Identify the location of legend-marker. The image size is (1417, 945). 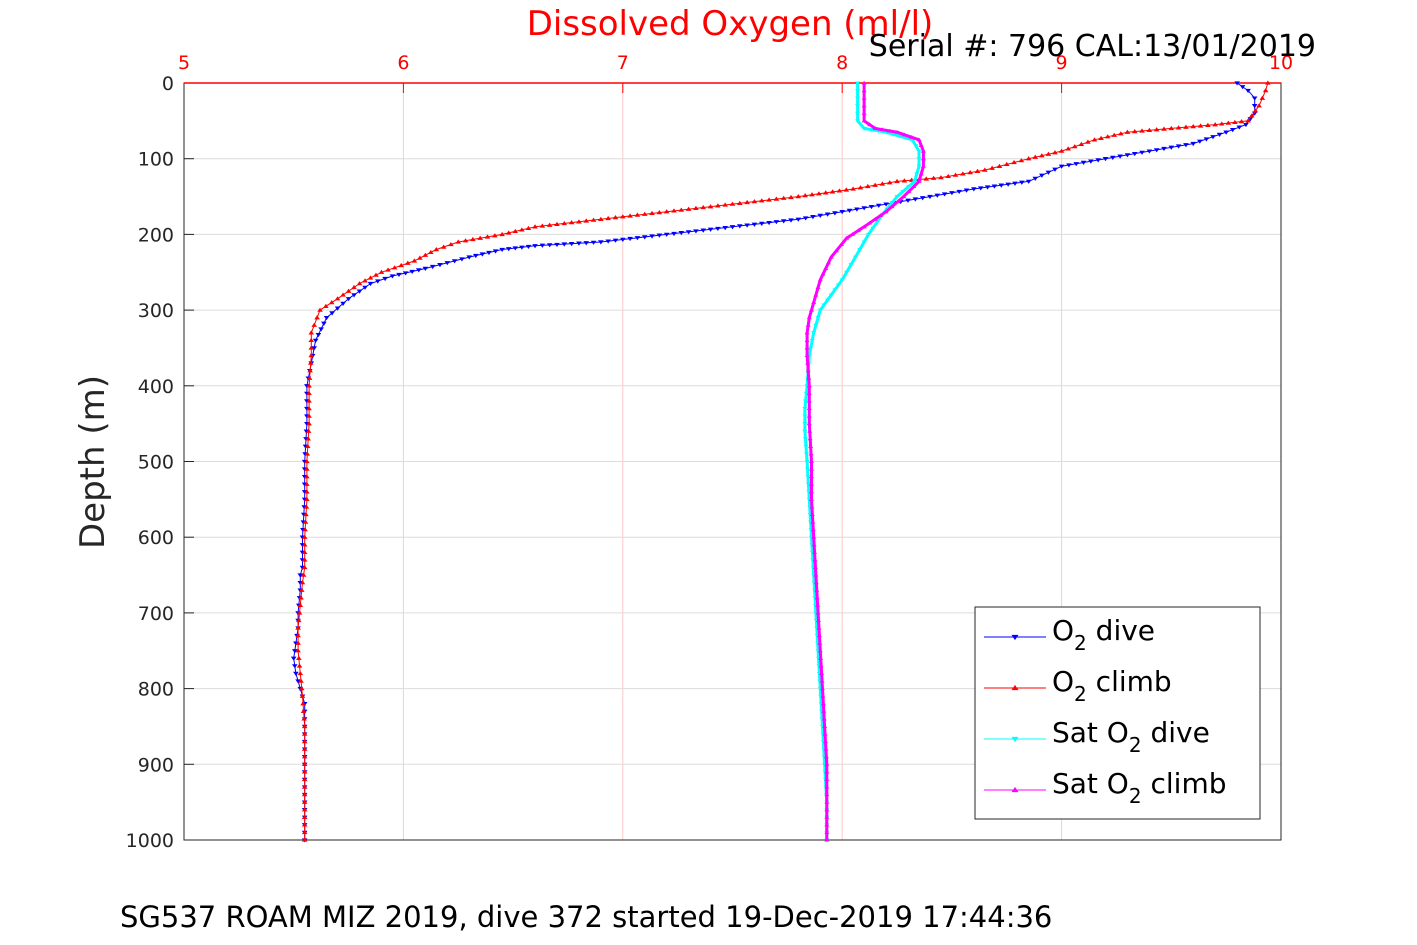
(1015, 637).